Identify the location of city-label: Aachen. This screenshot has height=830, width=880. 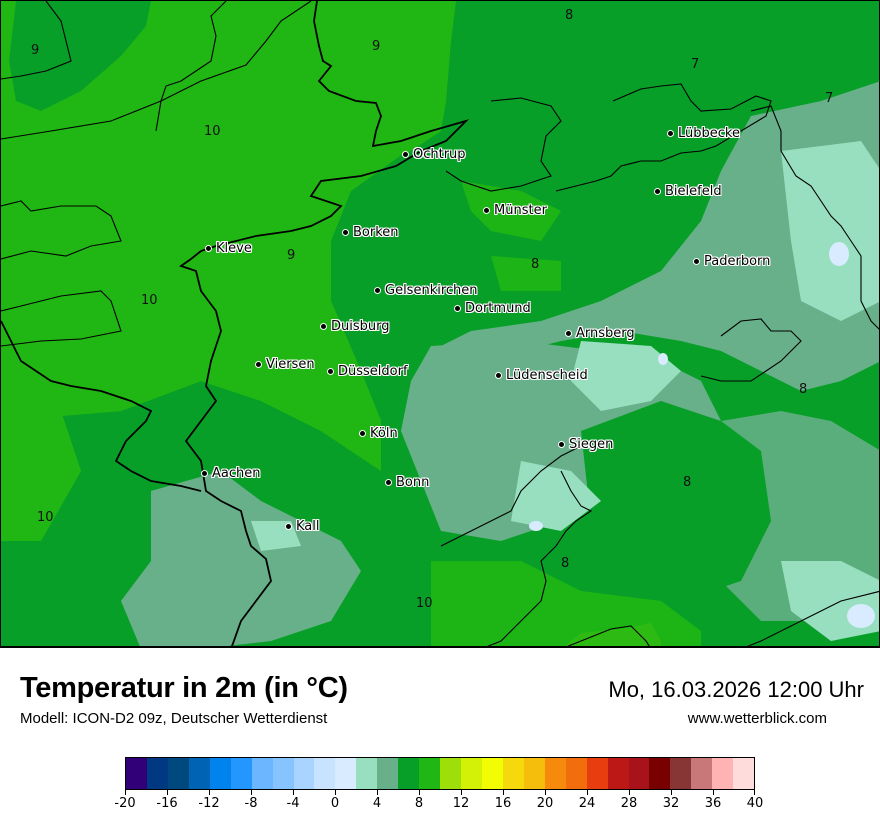
(236, 473).